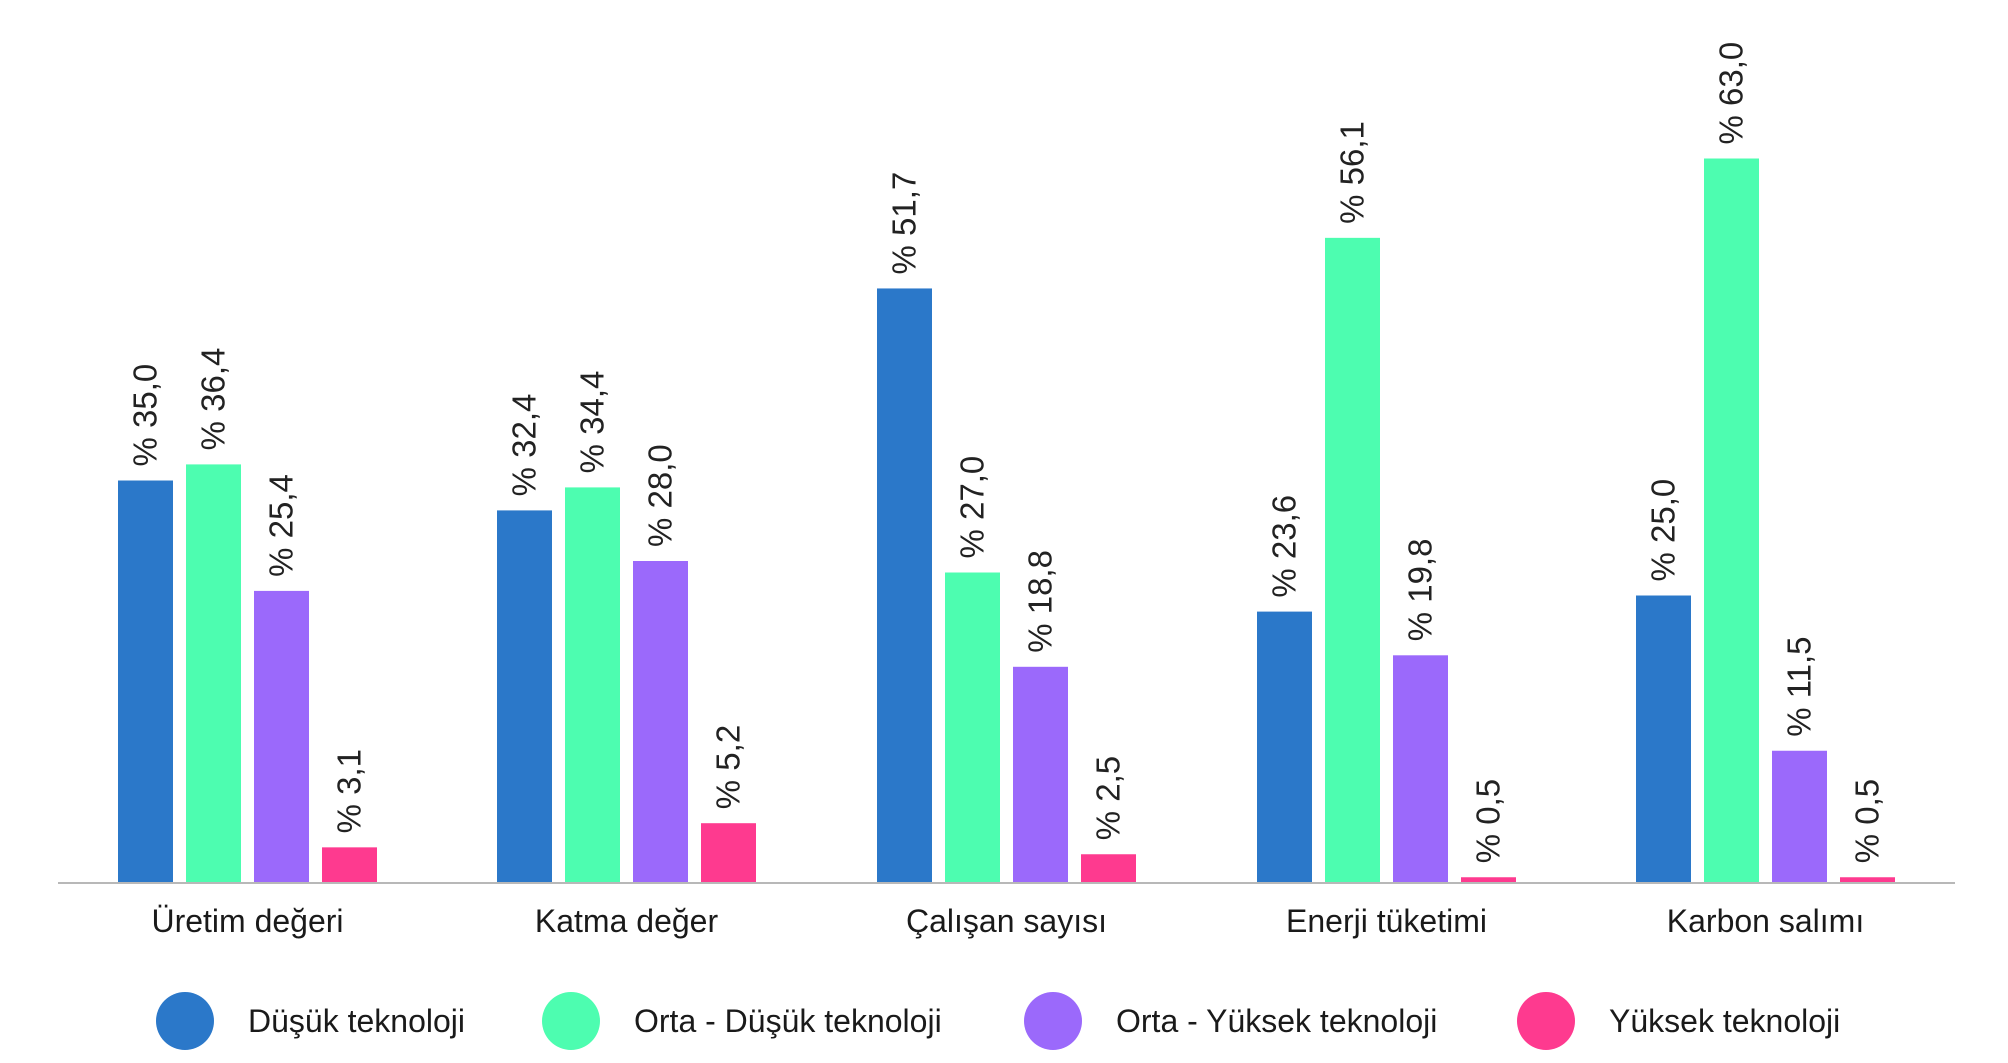  I want to click on value-label-2-2: % 34,4, so click(592, 422).